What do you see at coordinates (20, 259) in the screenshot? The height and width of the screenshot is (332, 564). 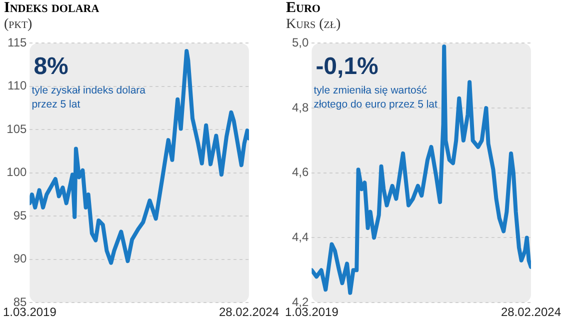 I see `y-tick-label: 90` at bounding box center [20, 259].